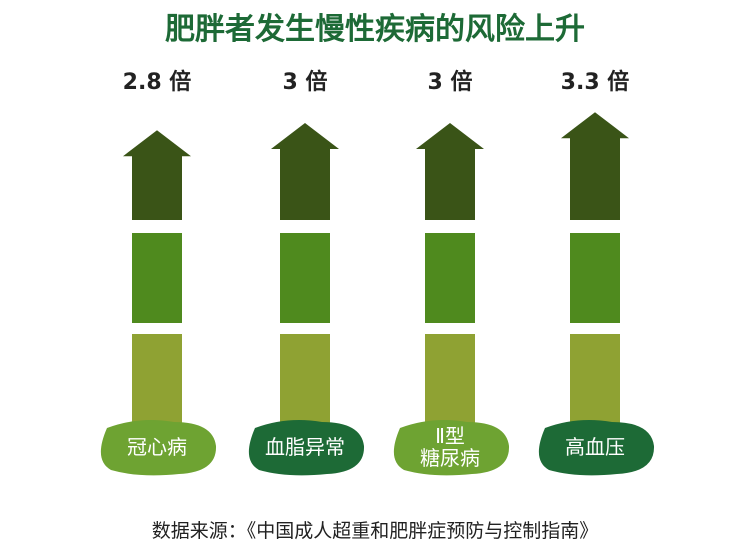 The width and height of the screenshot is (750, 550). I want to click on category-label: 高血压, so click(595, 447).